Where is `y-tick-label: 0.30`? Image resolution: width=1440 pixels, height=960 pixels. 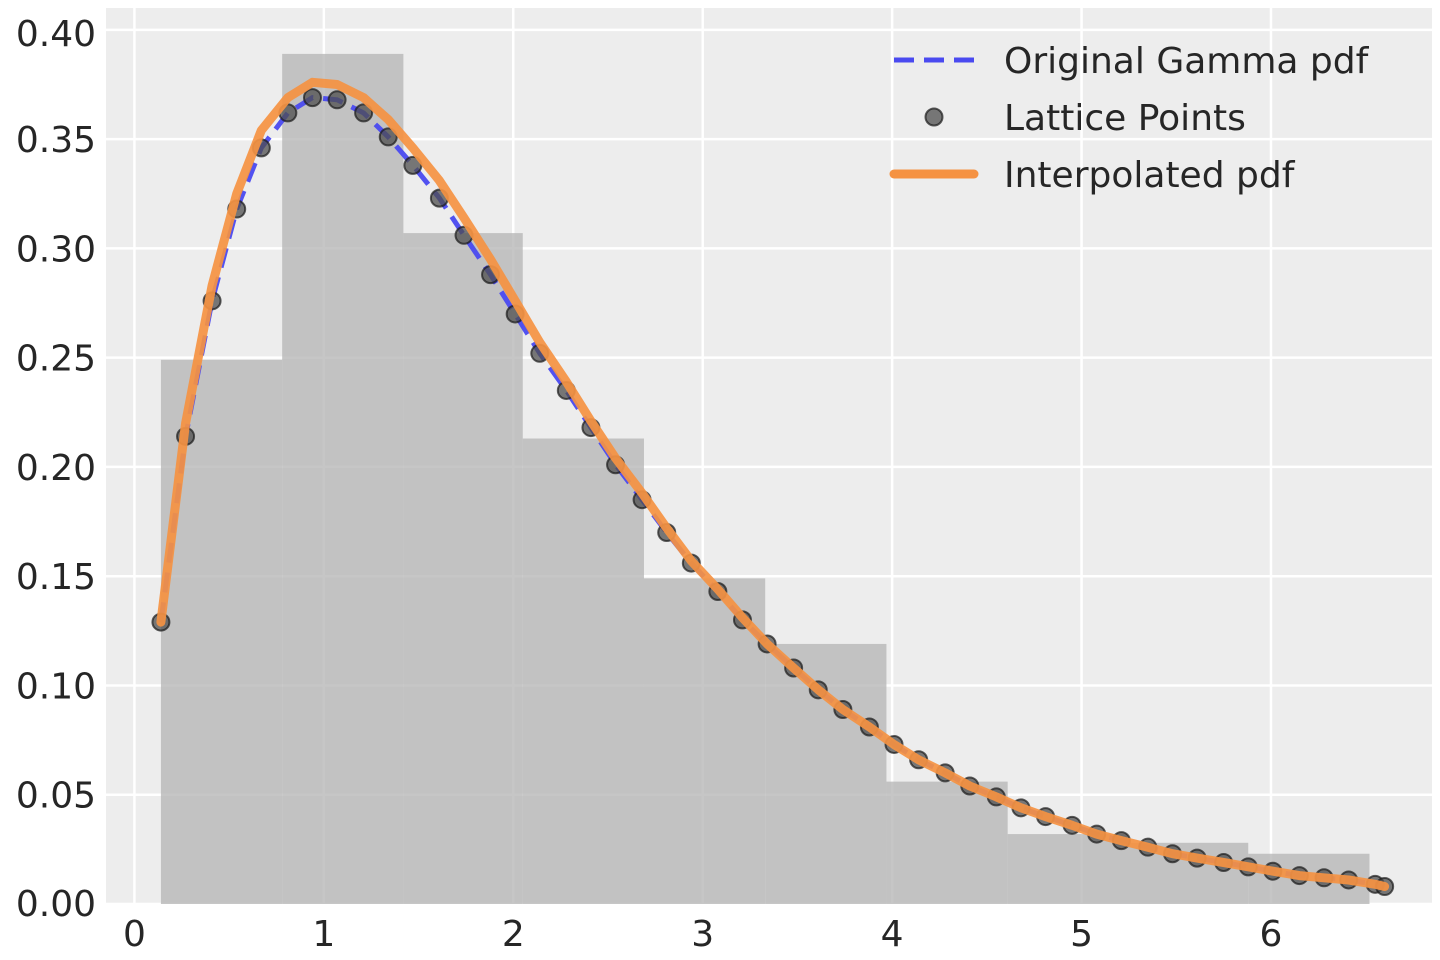
y-tick-label: 0.30 is located at coordinates (56, 249).